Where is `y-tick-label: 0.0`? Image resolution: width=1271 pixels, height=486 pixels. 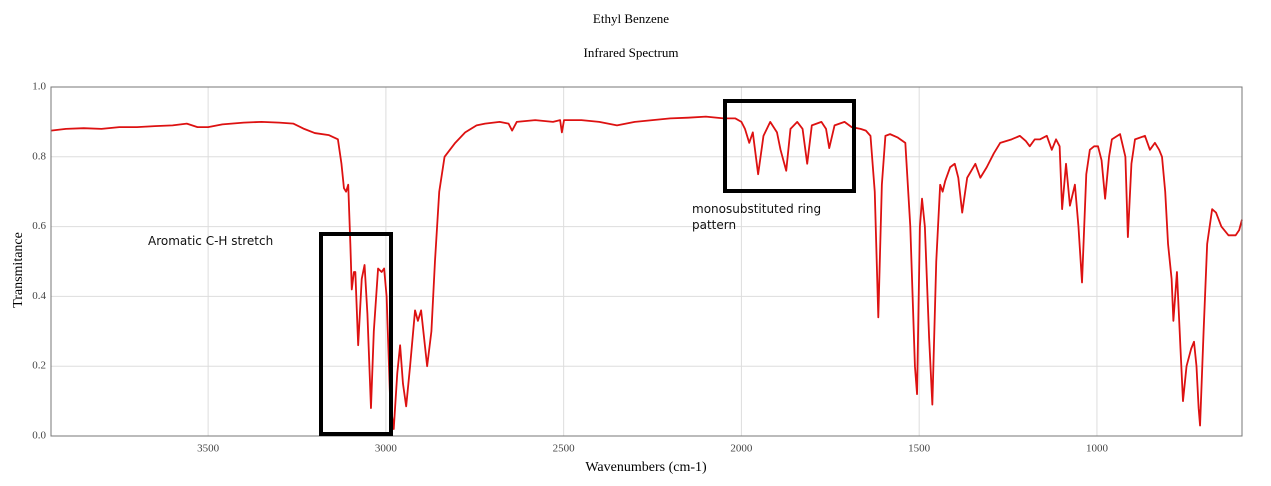 y-tick-label: 0.0 is located at coordinates (39, 436).